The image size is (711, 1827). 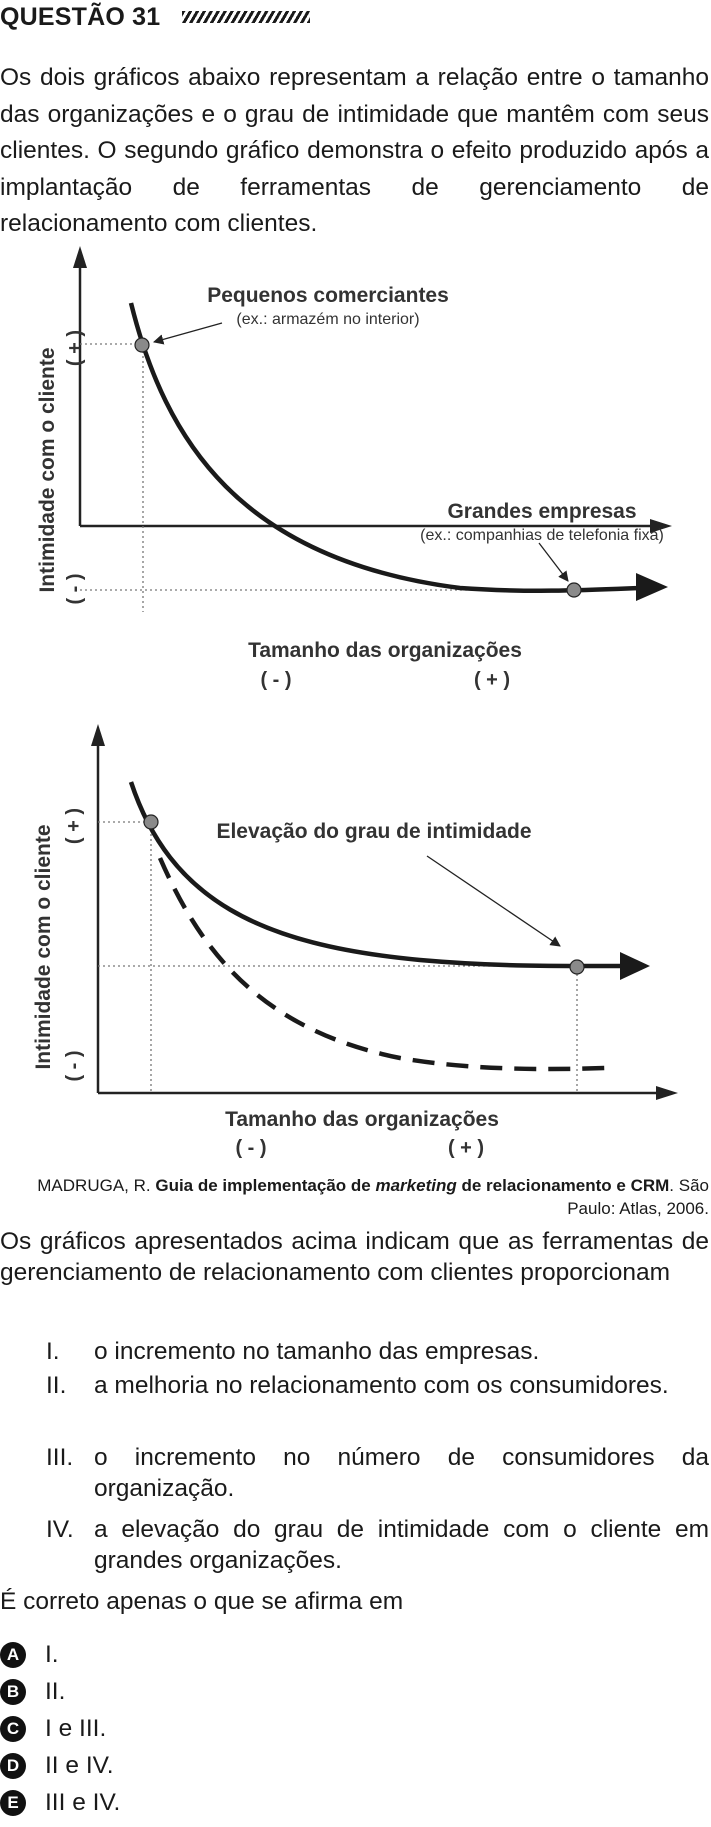 I want to click on option-c: C I e III., so click(x=150, y=1729).